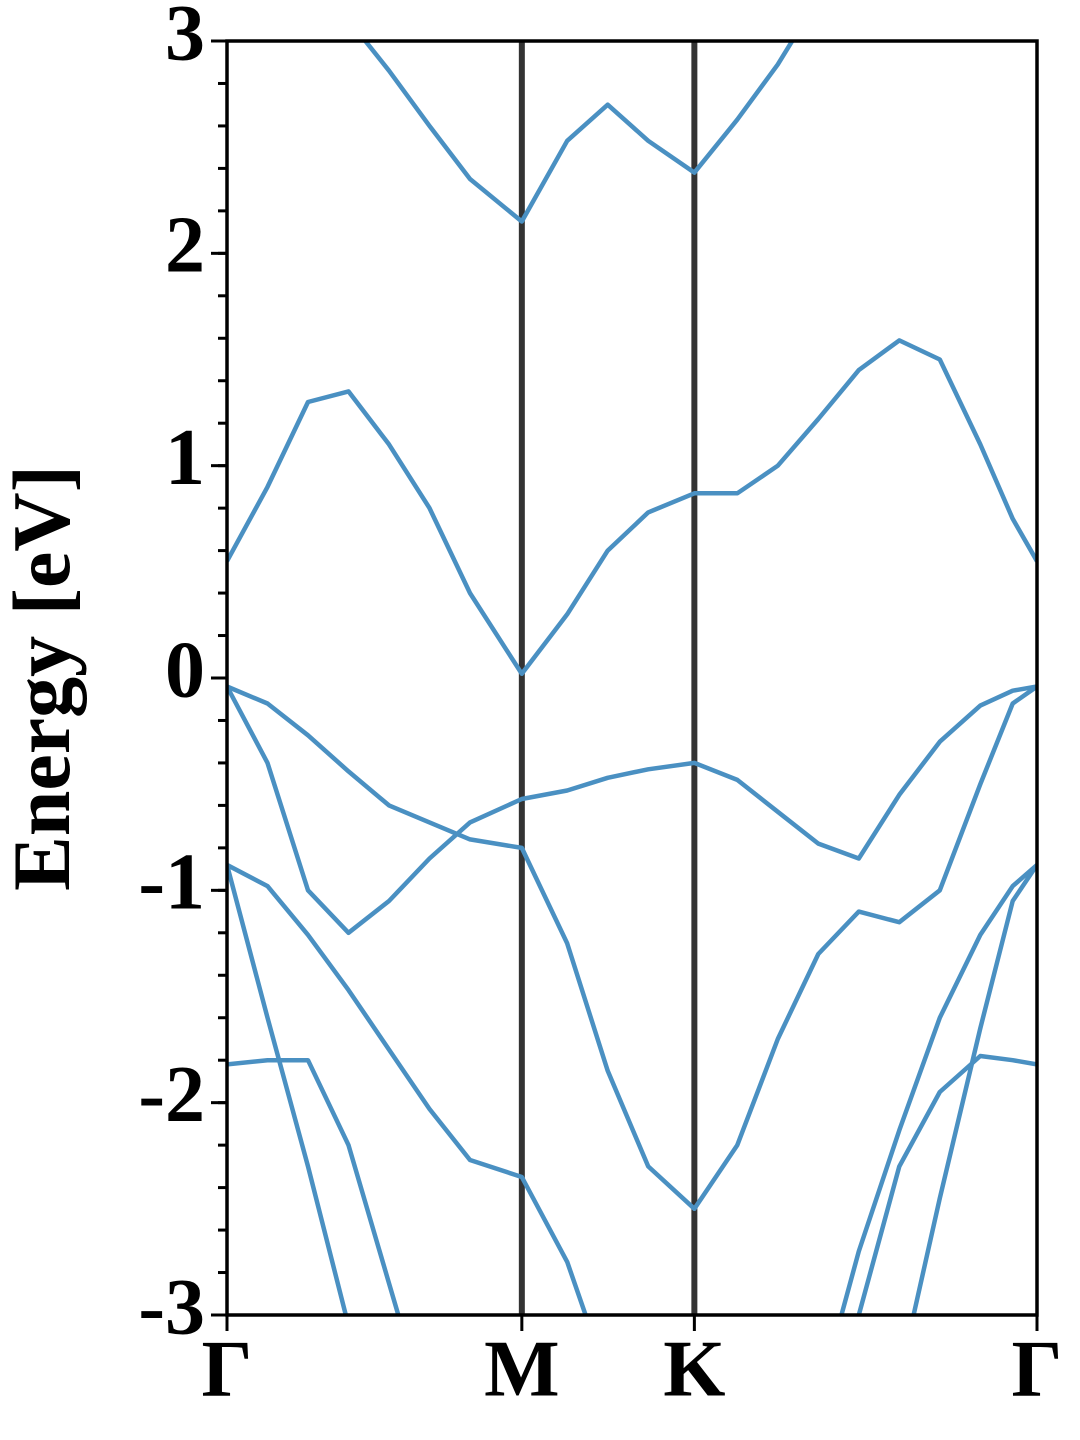  What do you see at coordinates (694, 1369) in the screenshot?
I see `x-tick-label: K` at bounding box center [694, 1369].